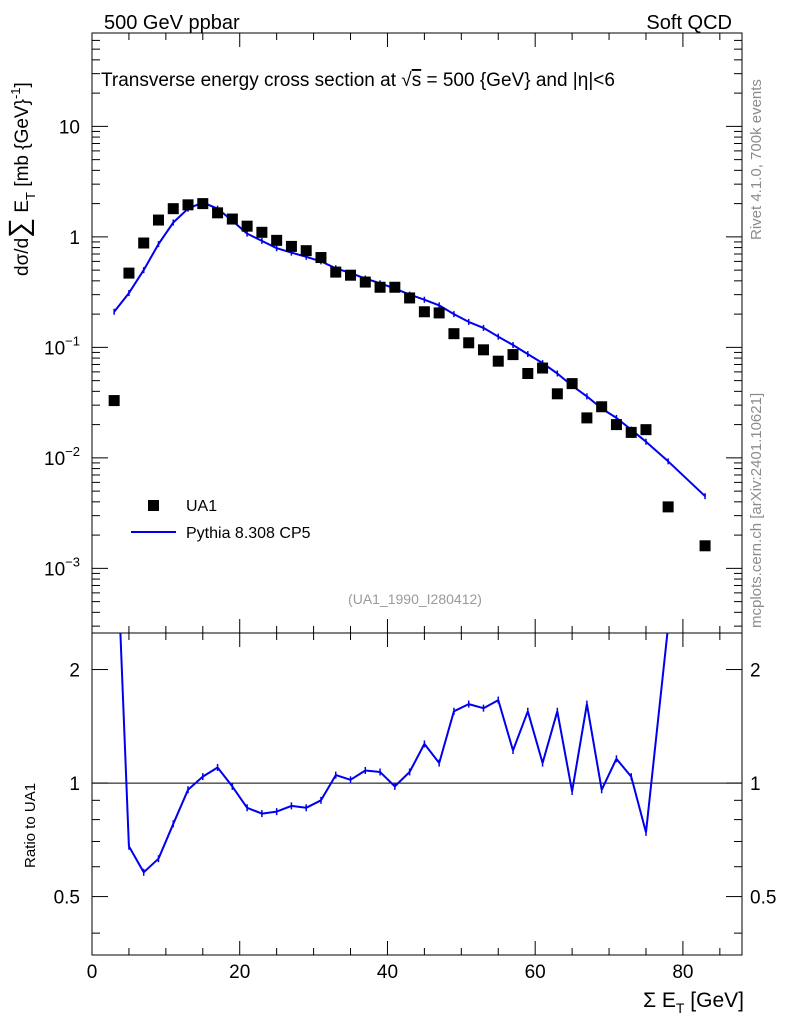 The width and height of the screenshot is (786, 1024). Describe the element at coordinates (755, 671) in the screenshot. I see `ratio-y-tick-label-right-2: 2` at that location.